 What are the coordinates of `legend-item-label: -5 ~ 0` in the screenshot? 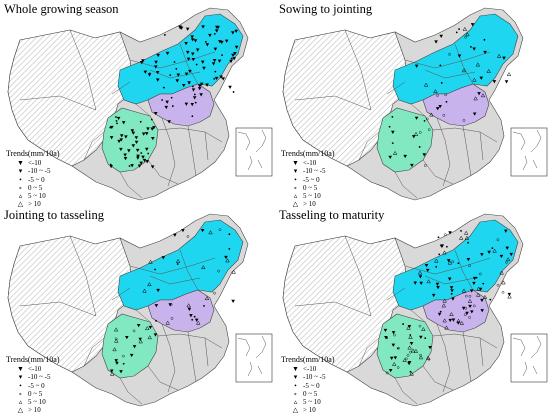 It's located at (311, 179).